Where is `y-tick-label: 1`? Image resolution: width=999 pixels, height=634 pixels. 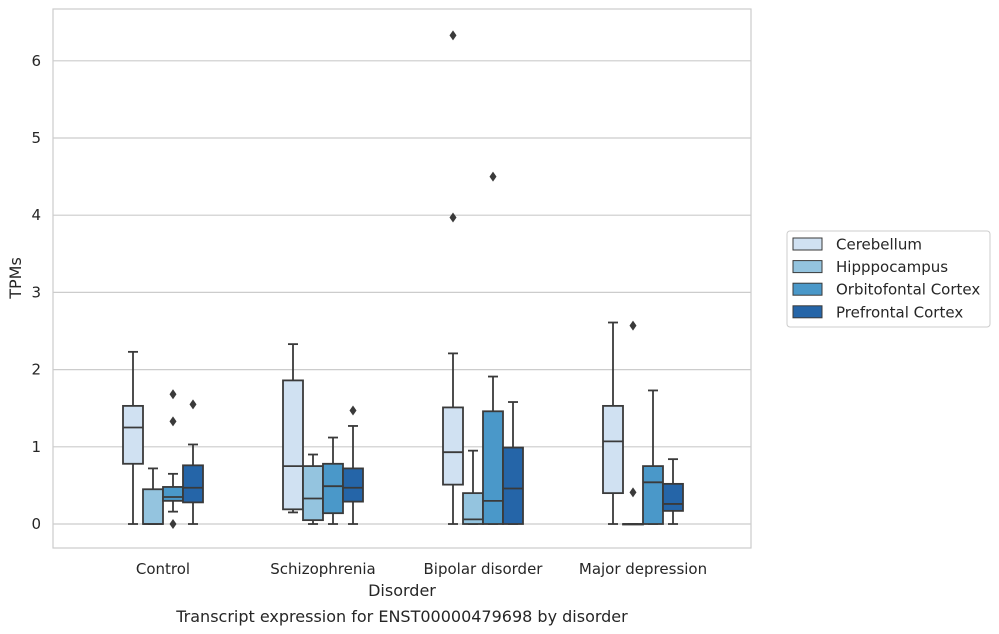 y-tick-label: 1 is located at coordinates (36, 447).